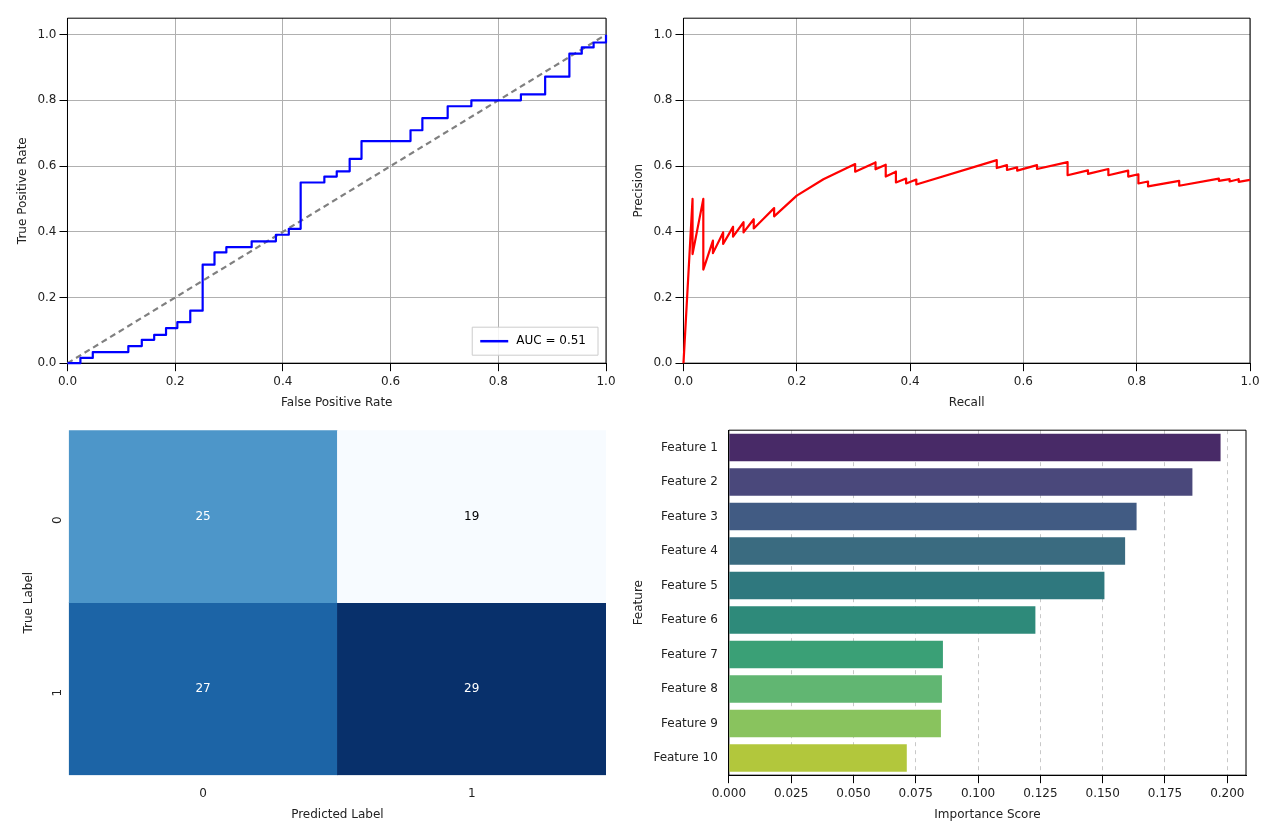  What do you see at coordinates (203, 515) in the screenshot?
I see `data-label: 25` at bounding box center [203, 515].